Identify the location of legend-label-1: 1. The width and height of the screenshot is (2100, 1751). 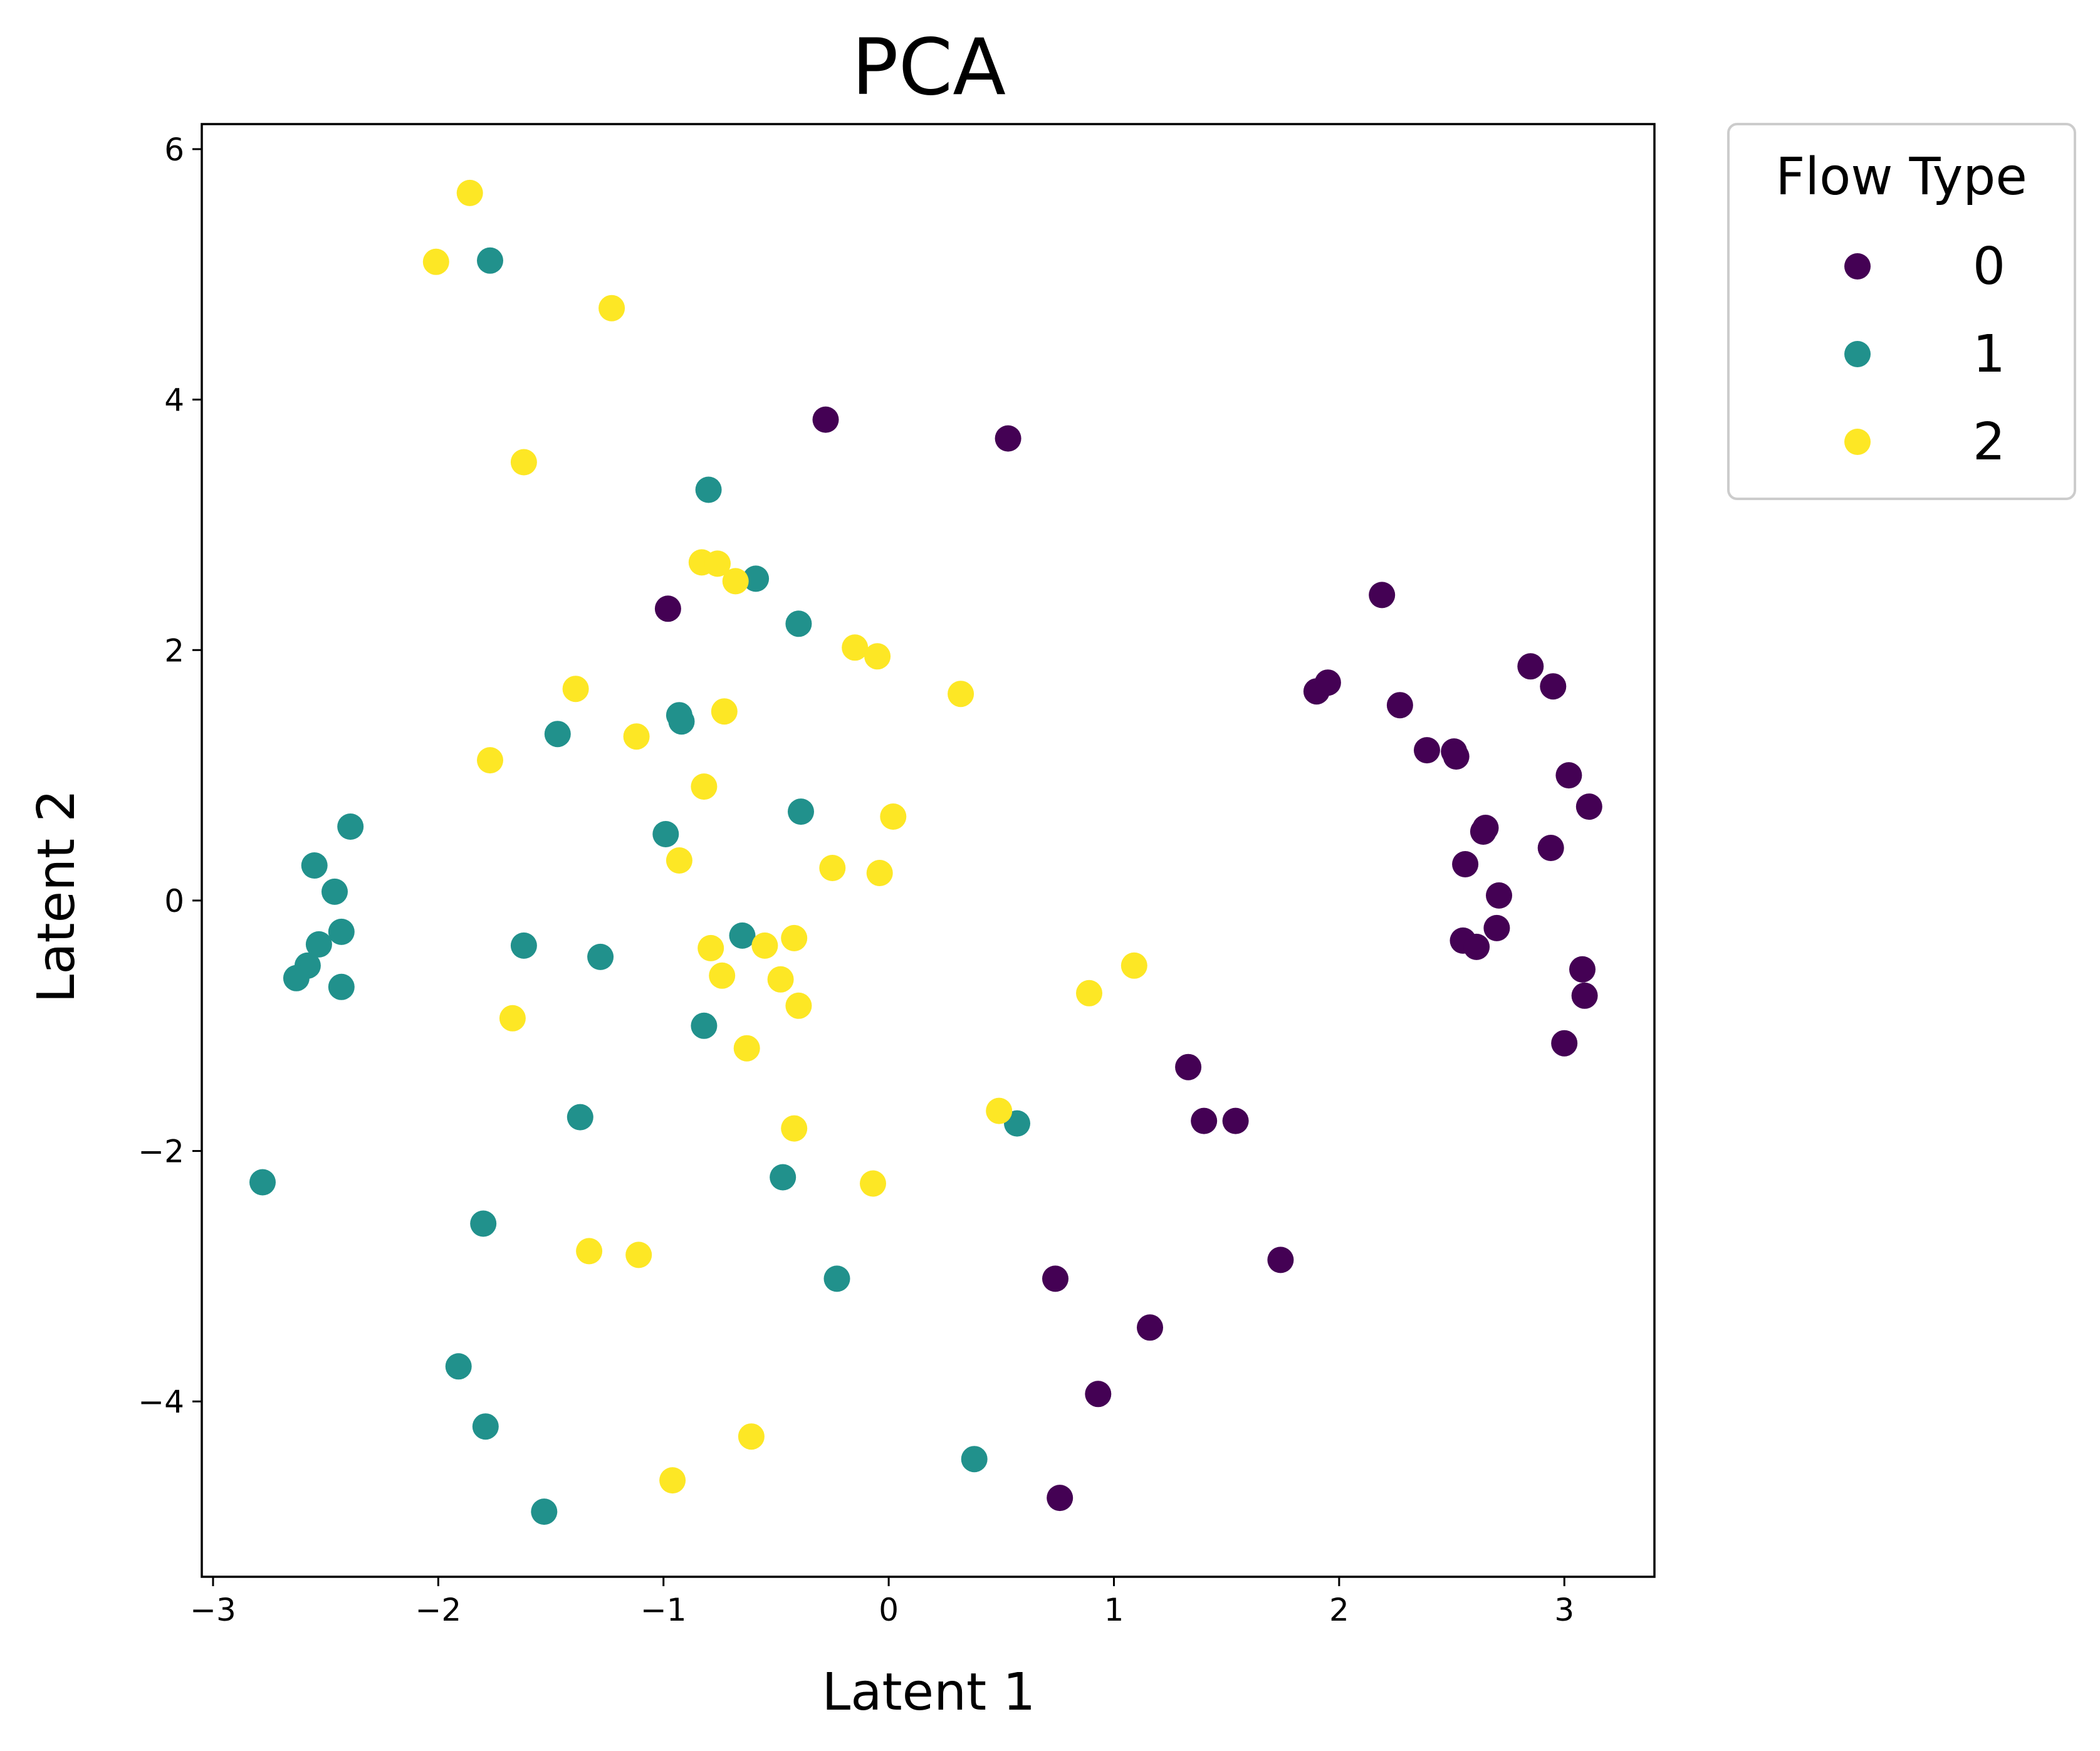
(1989, 355).